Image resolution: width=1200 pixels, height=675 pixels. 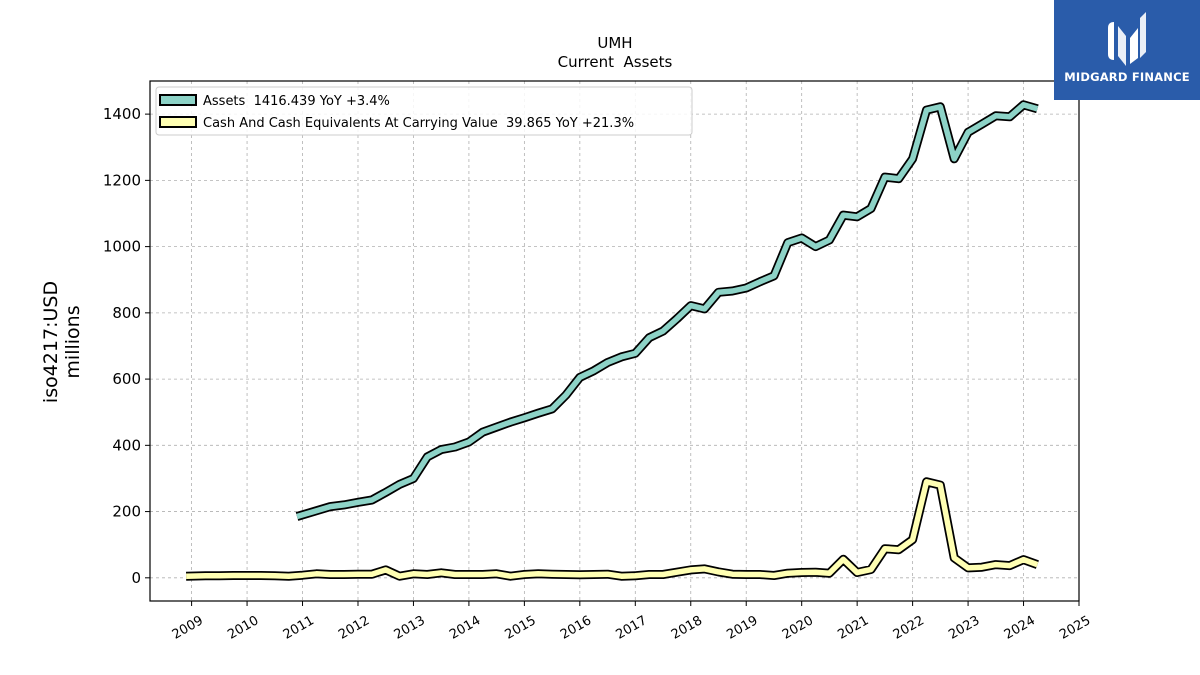 What do you see at coordinates (73, 341) in the screenshot?
I see `y-axis-label-line: millions` at bounding box center [73, 341].